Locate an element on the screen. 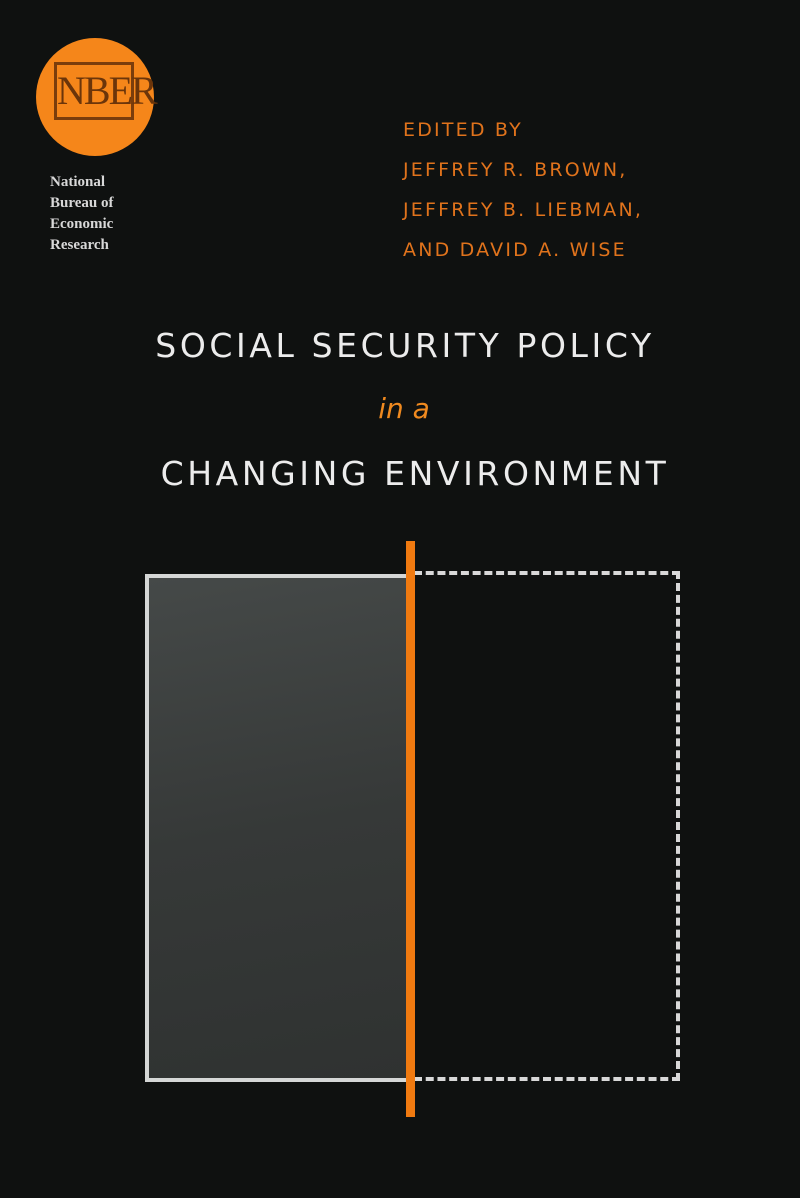  editor-name: JEFFREY R. BROWN, is located at coordinates (515, 170).